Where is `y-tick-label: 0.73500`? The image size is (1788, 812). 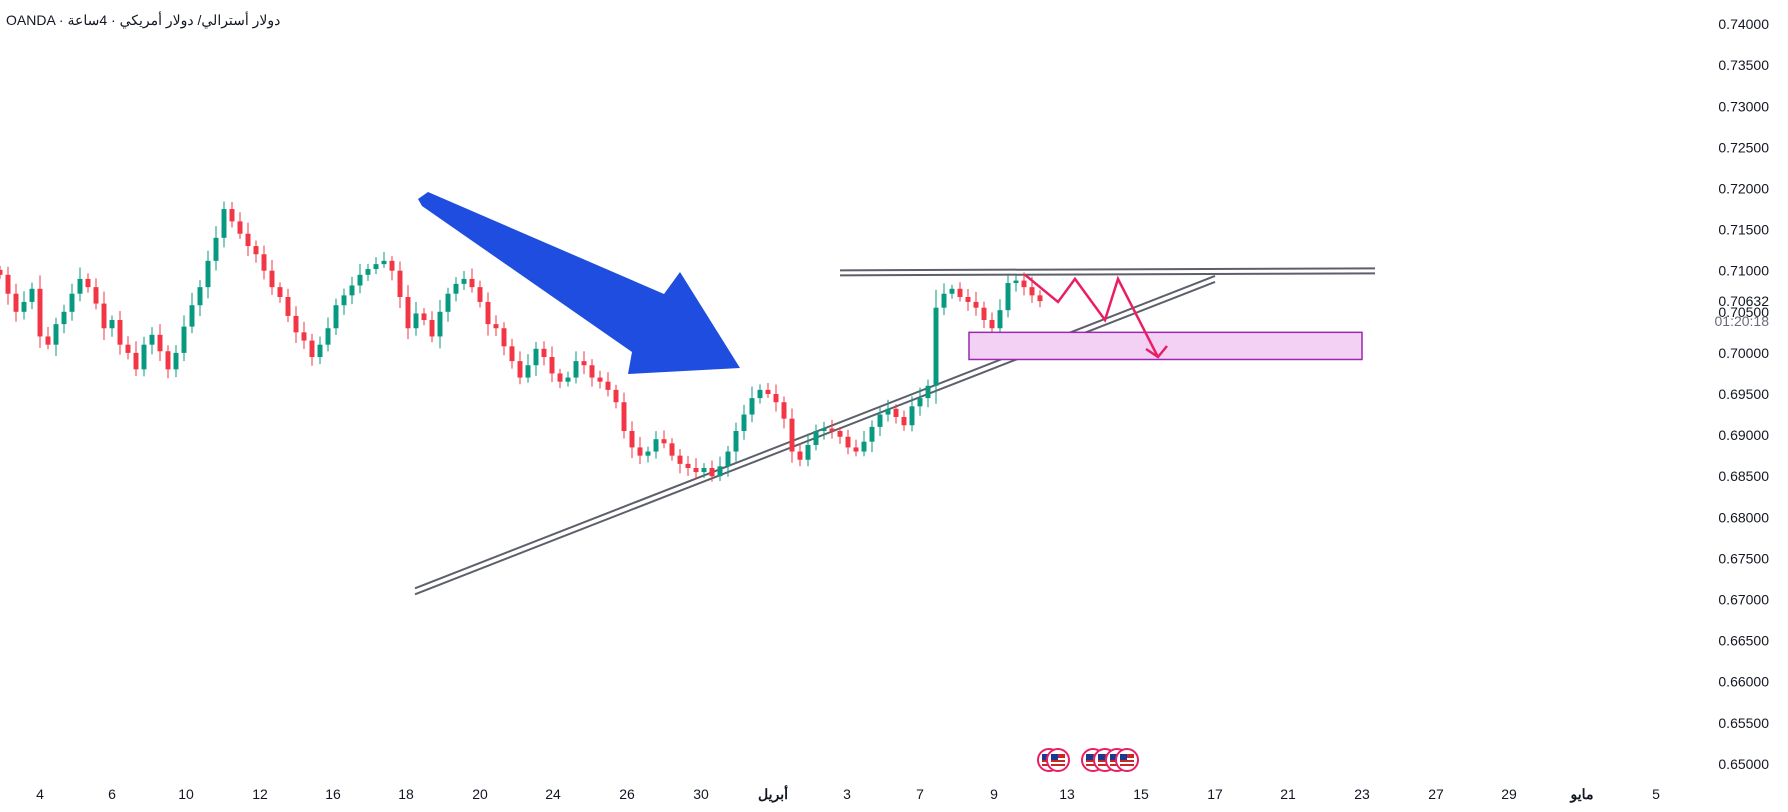
y-tick-label: 0.73500 is located at coordinates (1743, 65).